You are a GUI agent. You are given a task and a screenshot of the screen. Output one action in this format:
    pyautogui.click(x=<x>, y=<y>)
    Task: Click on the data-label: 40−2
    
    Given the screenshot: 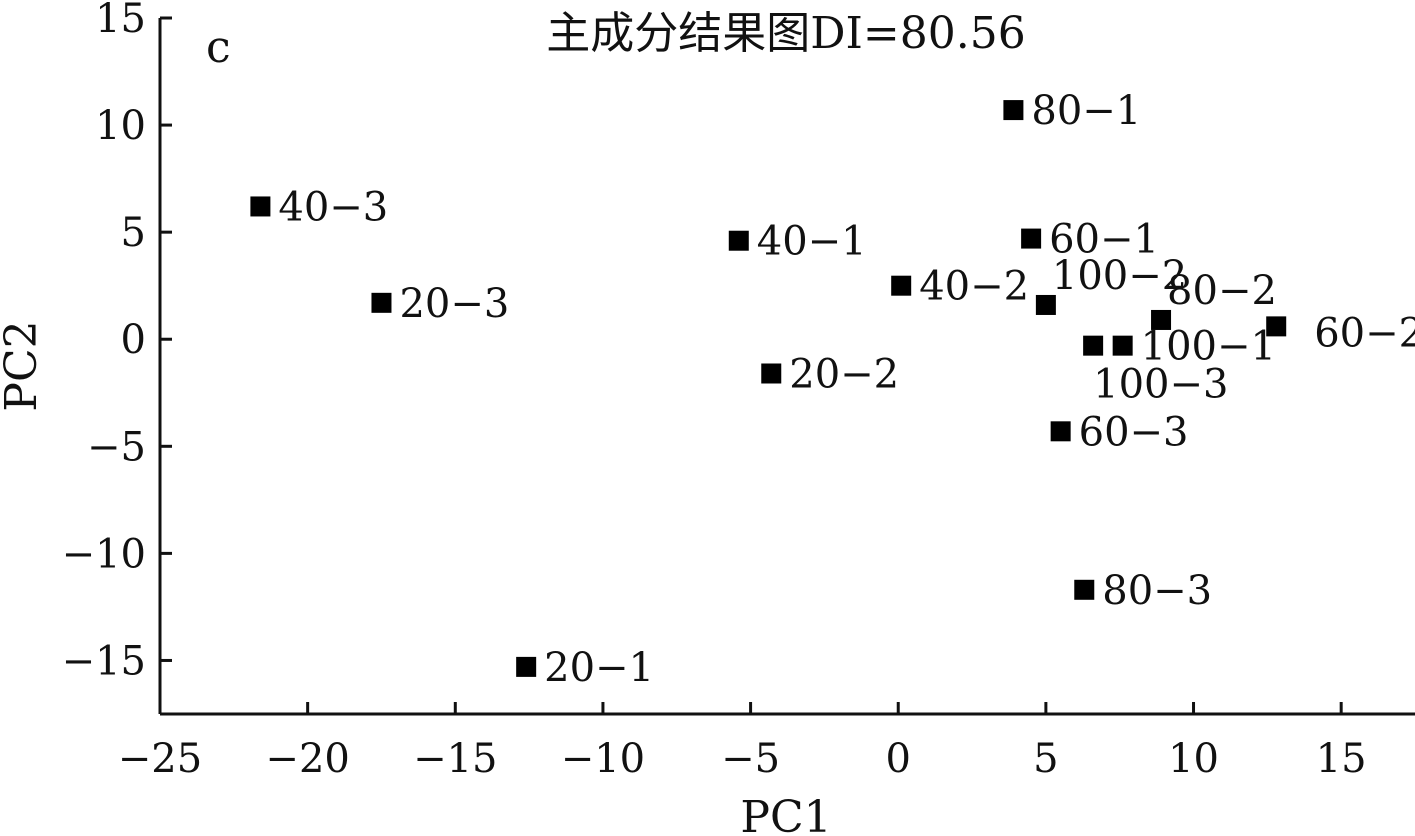 What is the action you would take?
    pyautogui.click(x=974, y=287)
    